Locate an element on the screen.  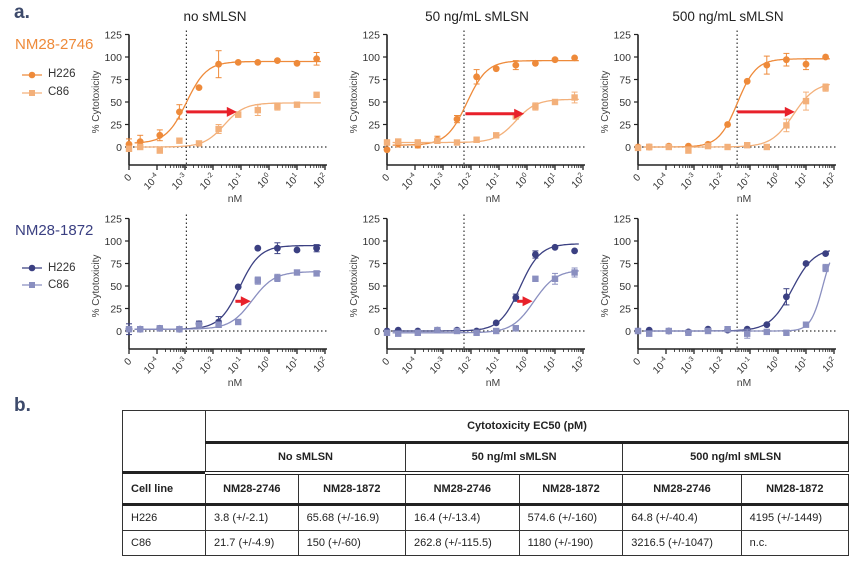
x-tick-base: 0 is located at coordinates (128, 178).